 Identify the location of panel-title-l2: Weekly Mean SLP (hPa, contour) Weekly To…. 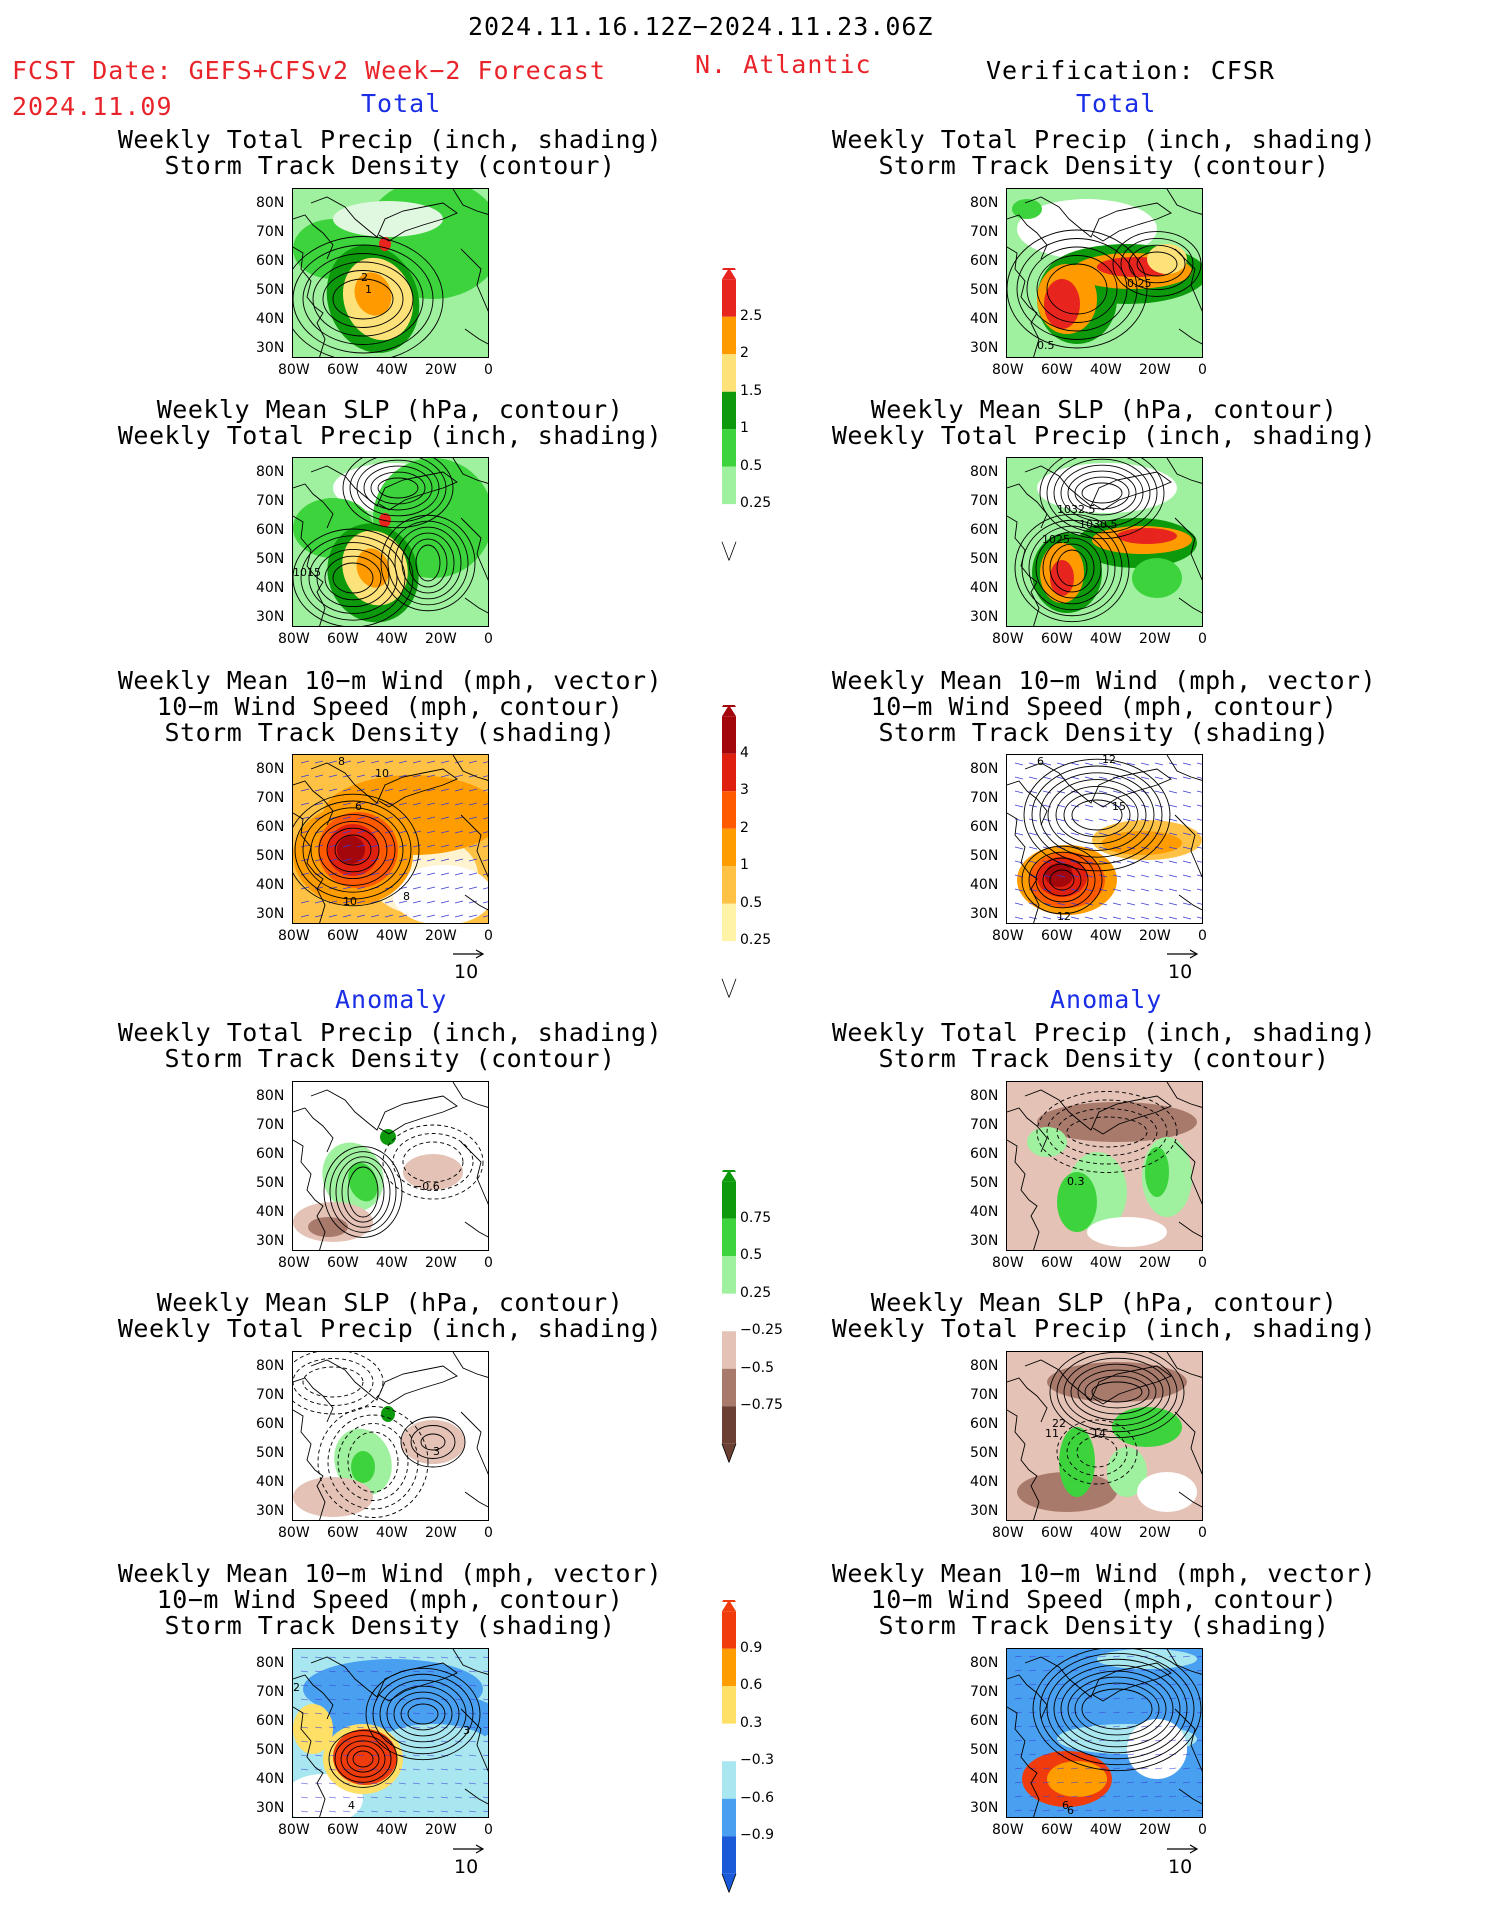
(390, 422).